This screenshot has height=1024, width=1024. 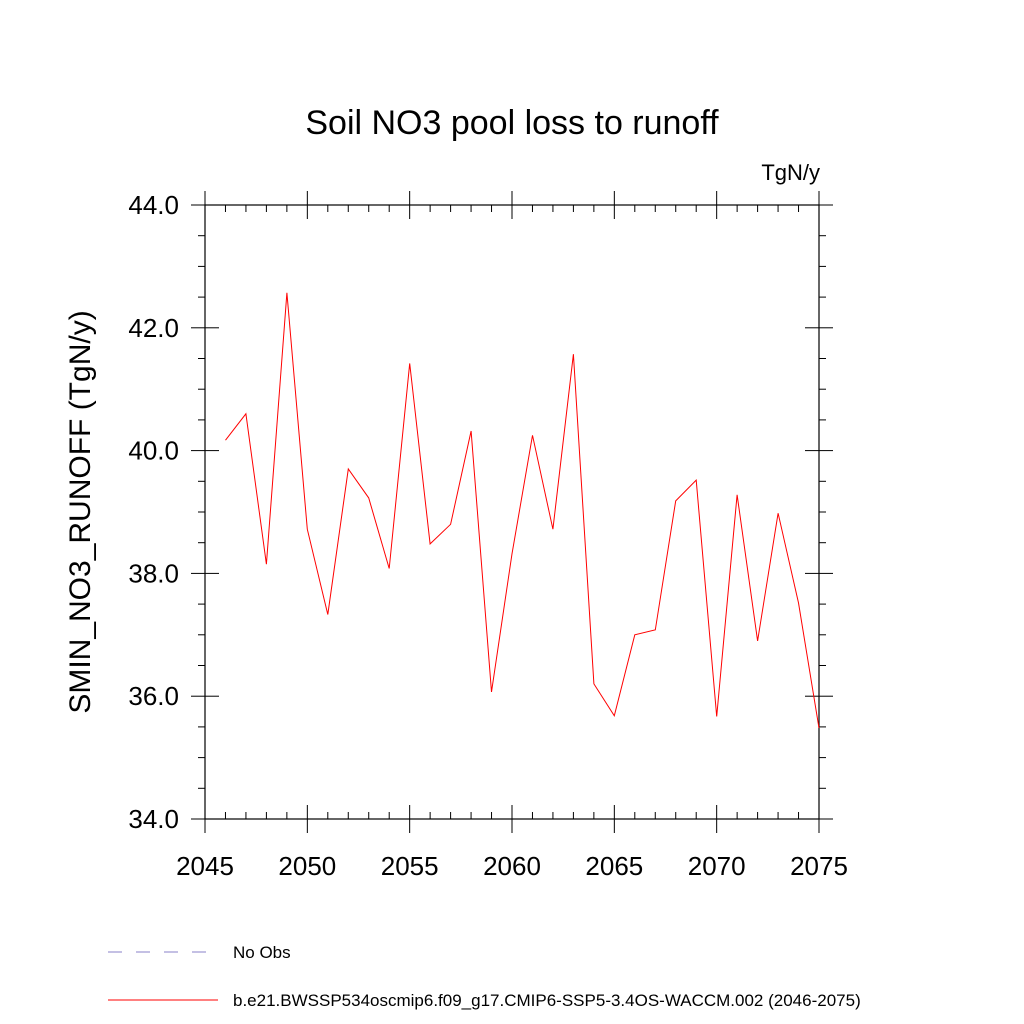 I want to click on y-tick-label: 42.0, so click(x=153, y=328).